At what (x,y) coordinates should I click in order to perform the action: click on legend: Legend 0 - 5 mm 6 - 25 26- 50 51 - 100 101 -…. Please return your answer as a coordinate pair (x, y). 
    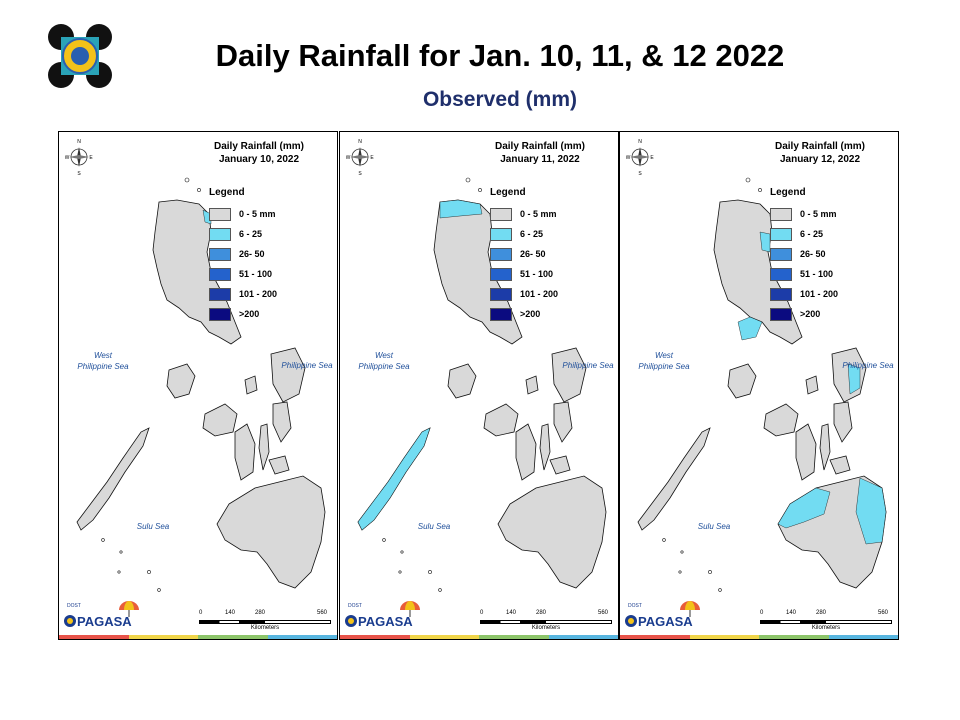
    Looking at the image, I should click on (830, 255).